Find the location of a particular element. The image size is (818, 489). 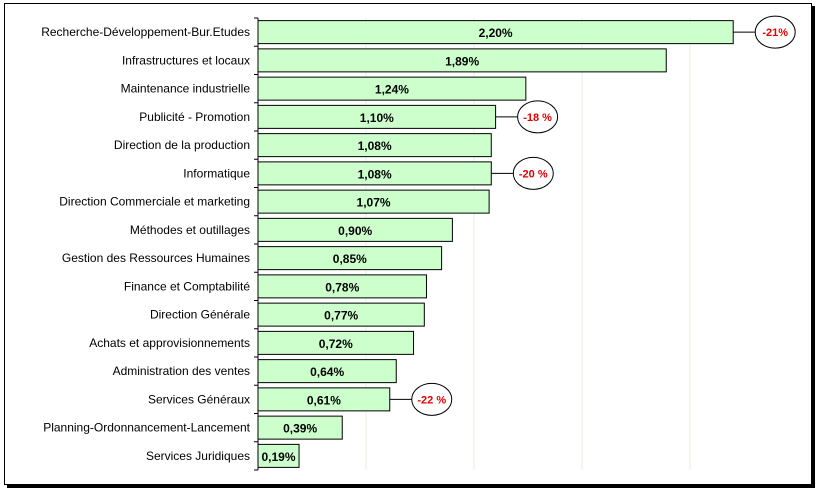

category-label: Informatique is located at coordinates (216, 173).